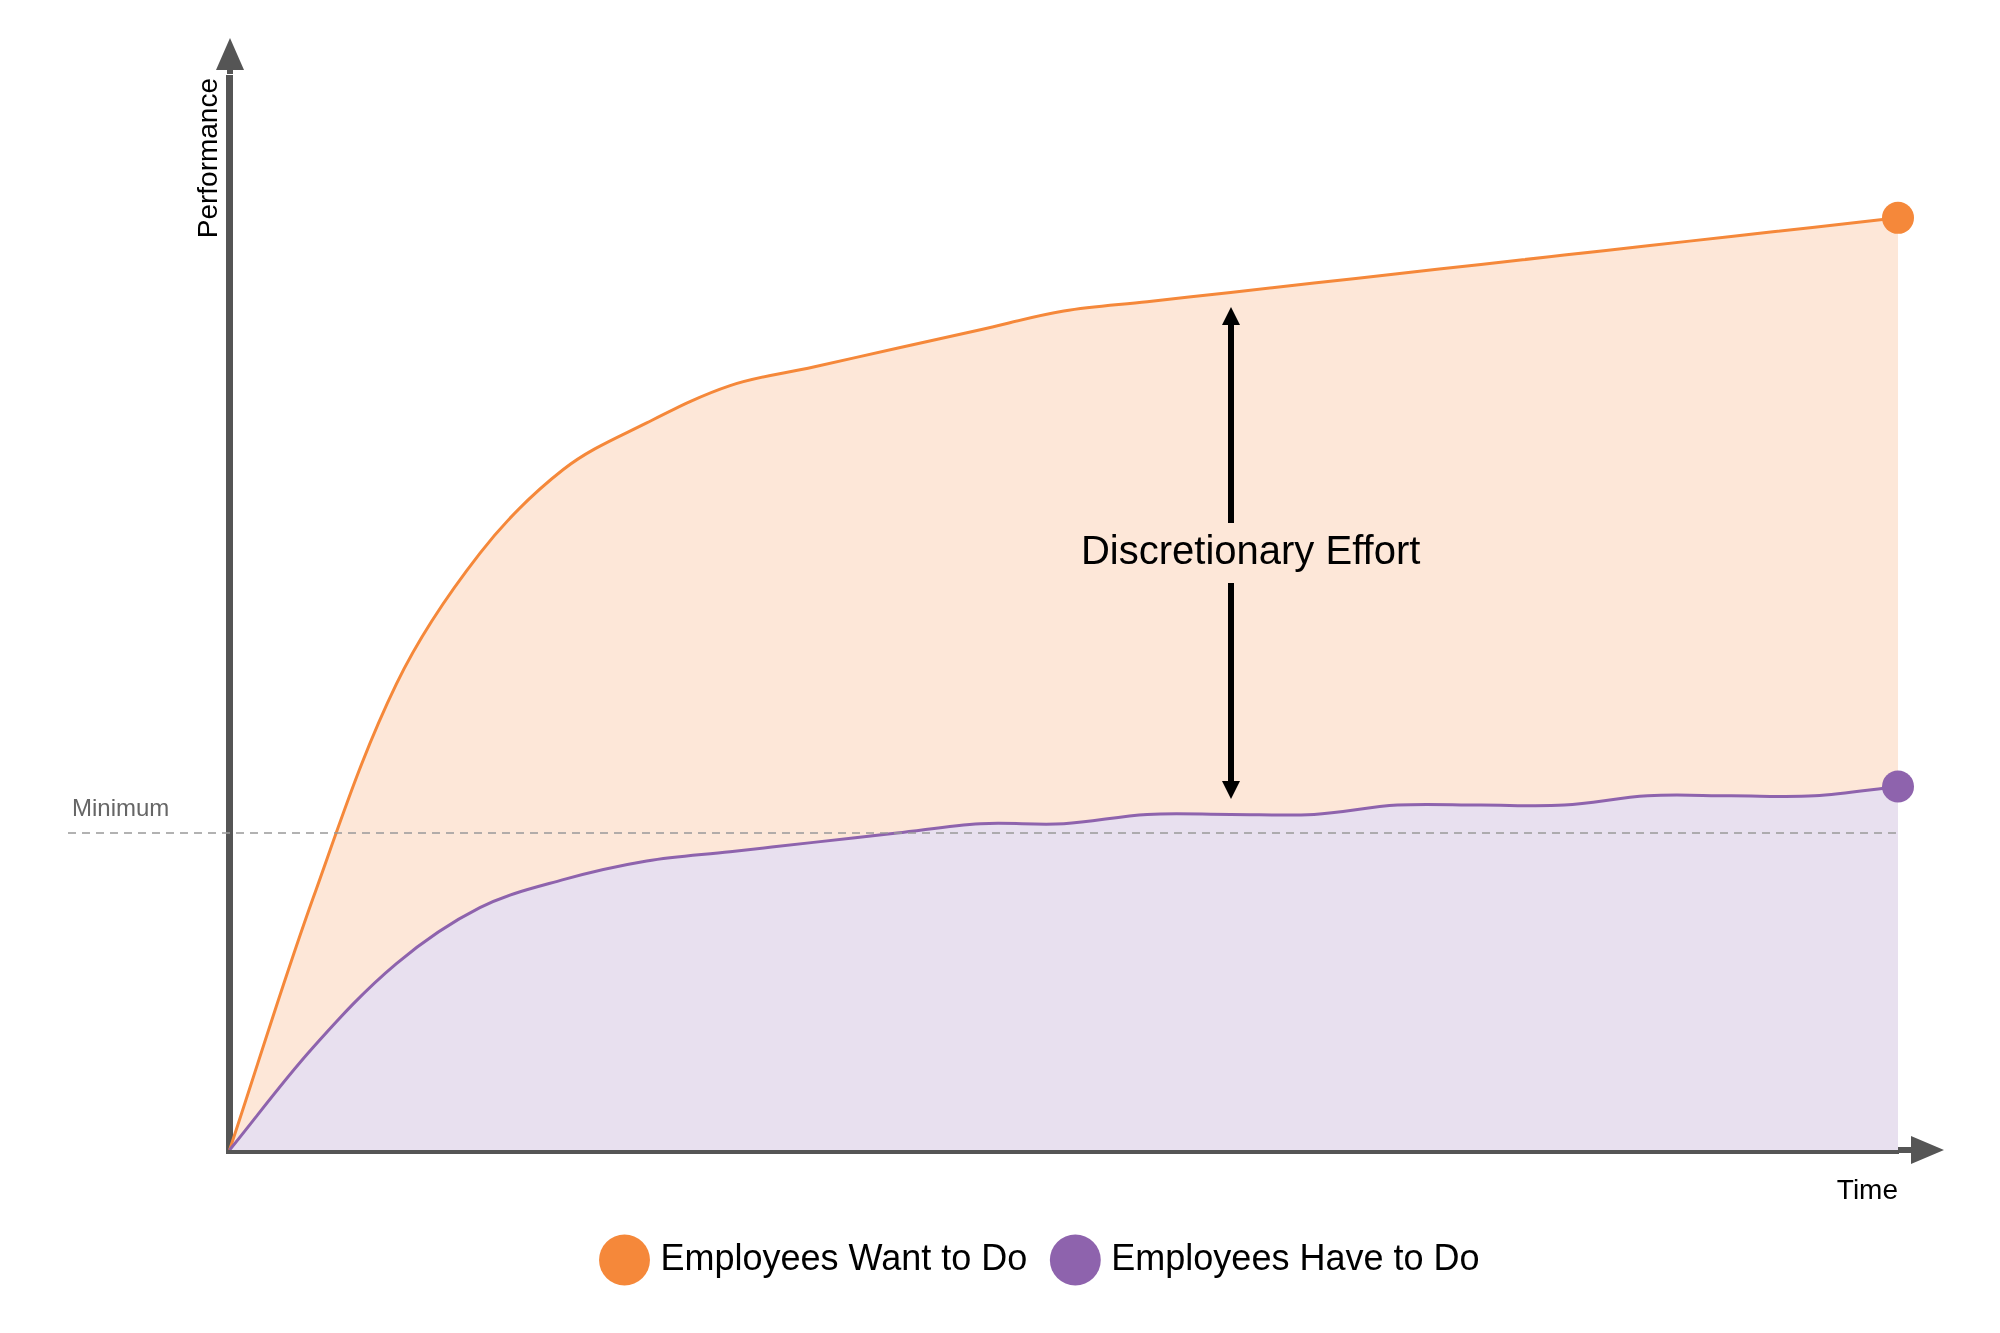 Image resolution: width=2000 pixels, height=1333 pixels. Describe the element at coordinates (121, 807) in the screenshot. I see `ref-line-label: Minimum` at that location.